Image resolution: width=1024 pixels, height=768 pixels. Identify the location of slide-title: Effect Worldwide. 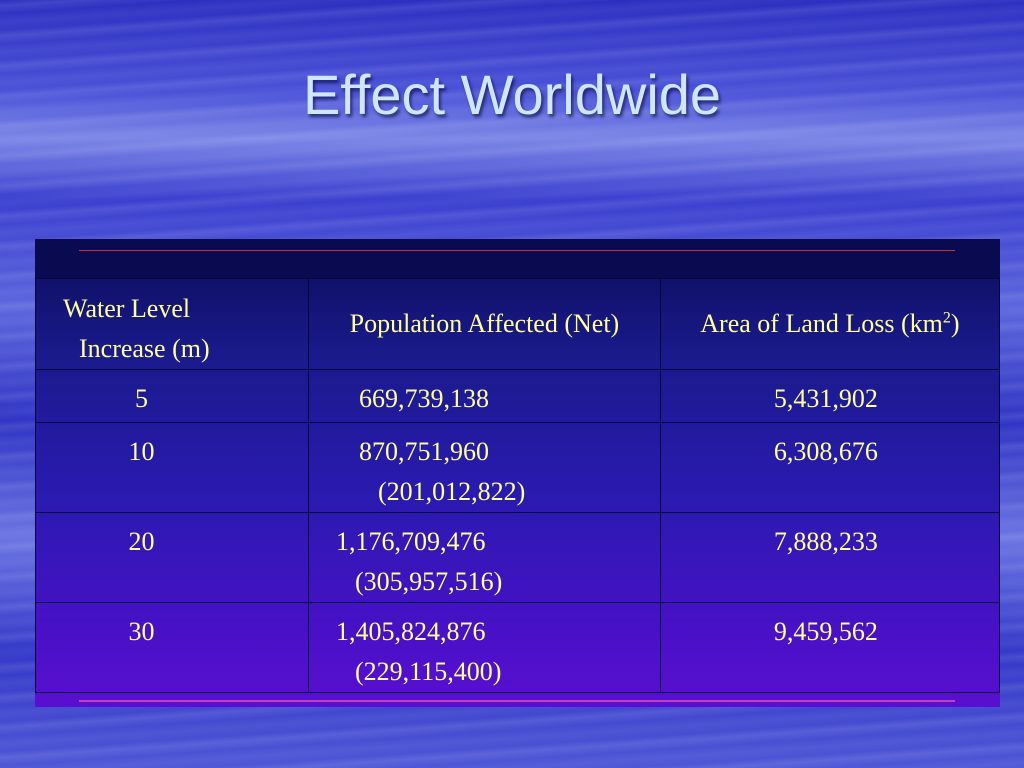
(512, 94).